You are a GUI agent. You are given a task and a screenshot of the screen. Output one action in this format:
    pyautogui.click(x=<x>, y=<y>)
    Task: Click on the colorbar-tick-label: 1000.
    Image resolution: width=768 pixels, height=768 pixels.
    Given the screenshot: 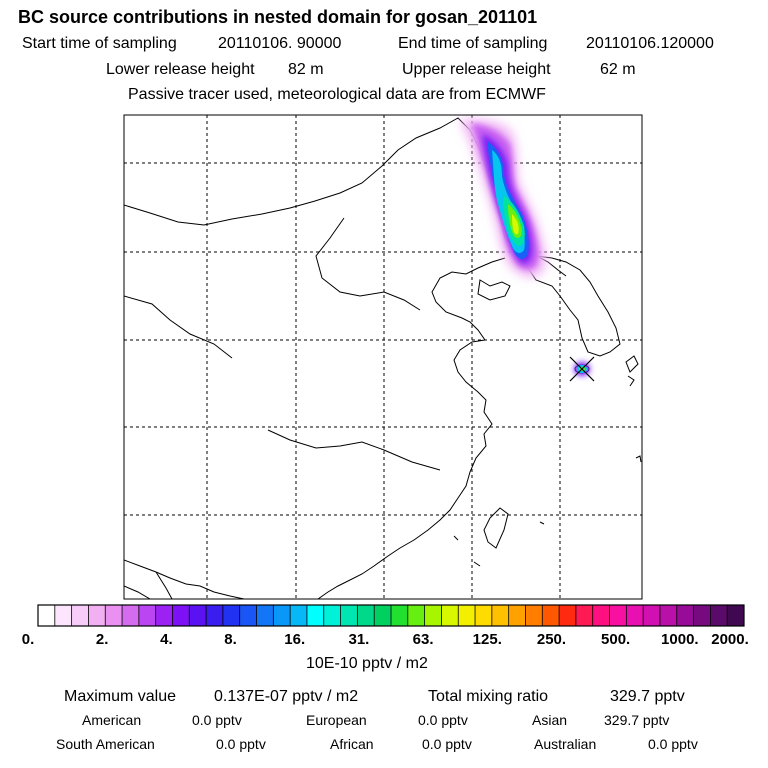 What is the action you would take?
    pyautogui.click(x=680, y=639)
    